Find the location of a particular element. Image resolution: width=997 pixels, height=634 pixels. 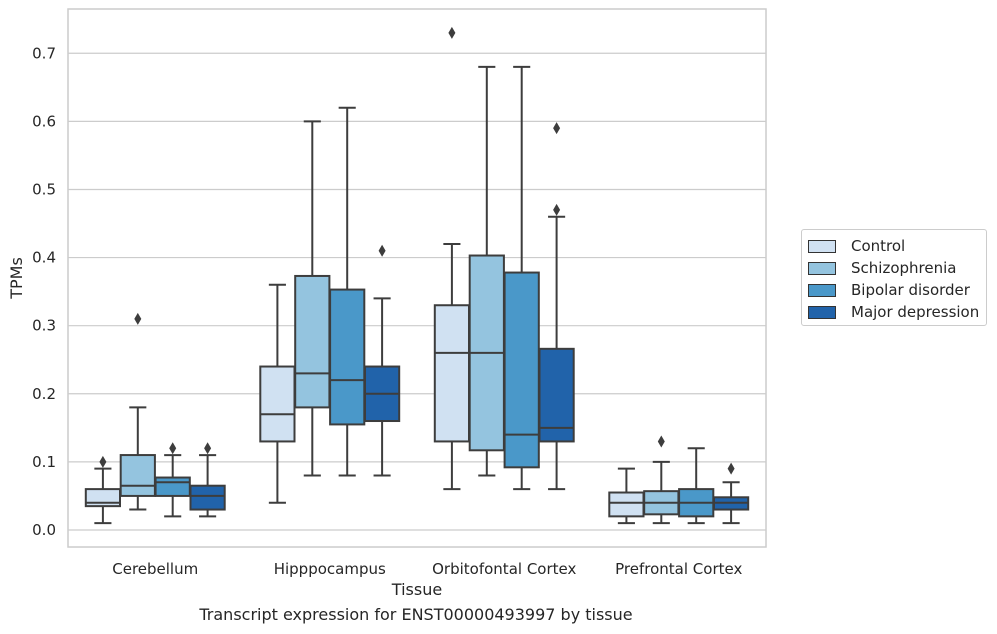

x-axis-label: Tissue is located at coordinates (416, 589).